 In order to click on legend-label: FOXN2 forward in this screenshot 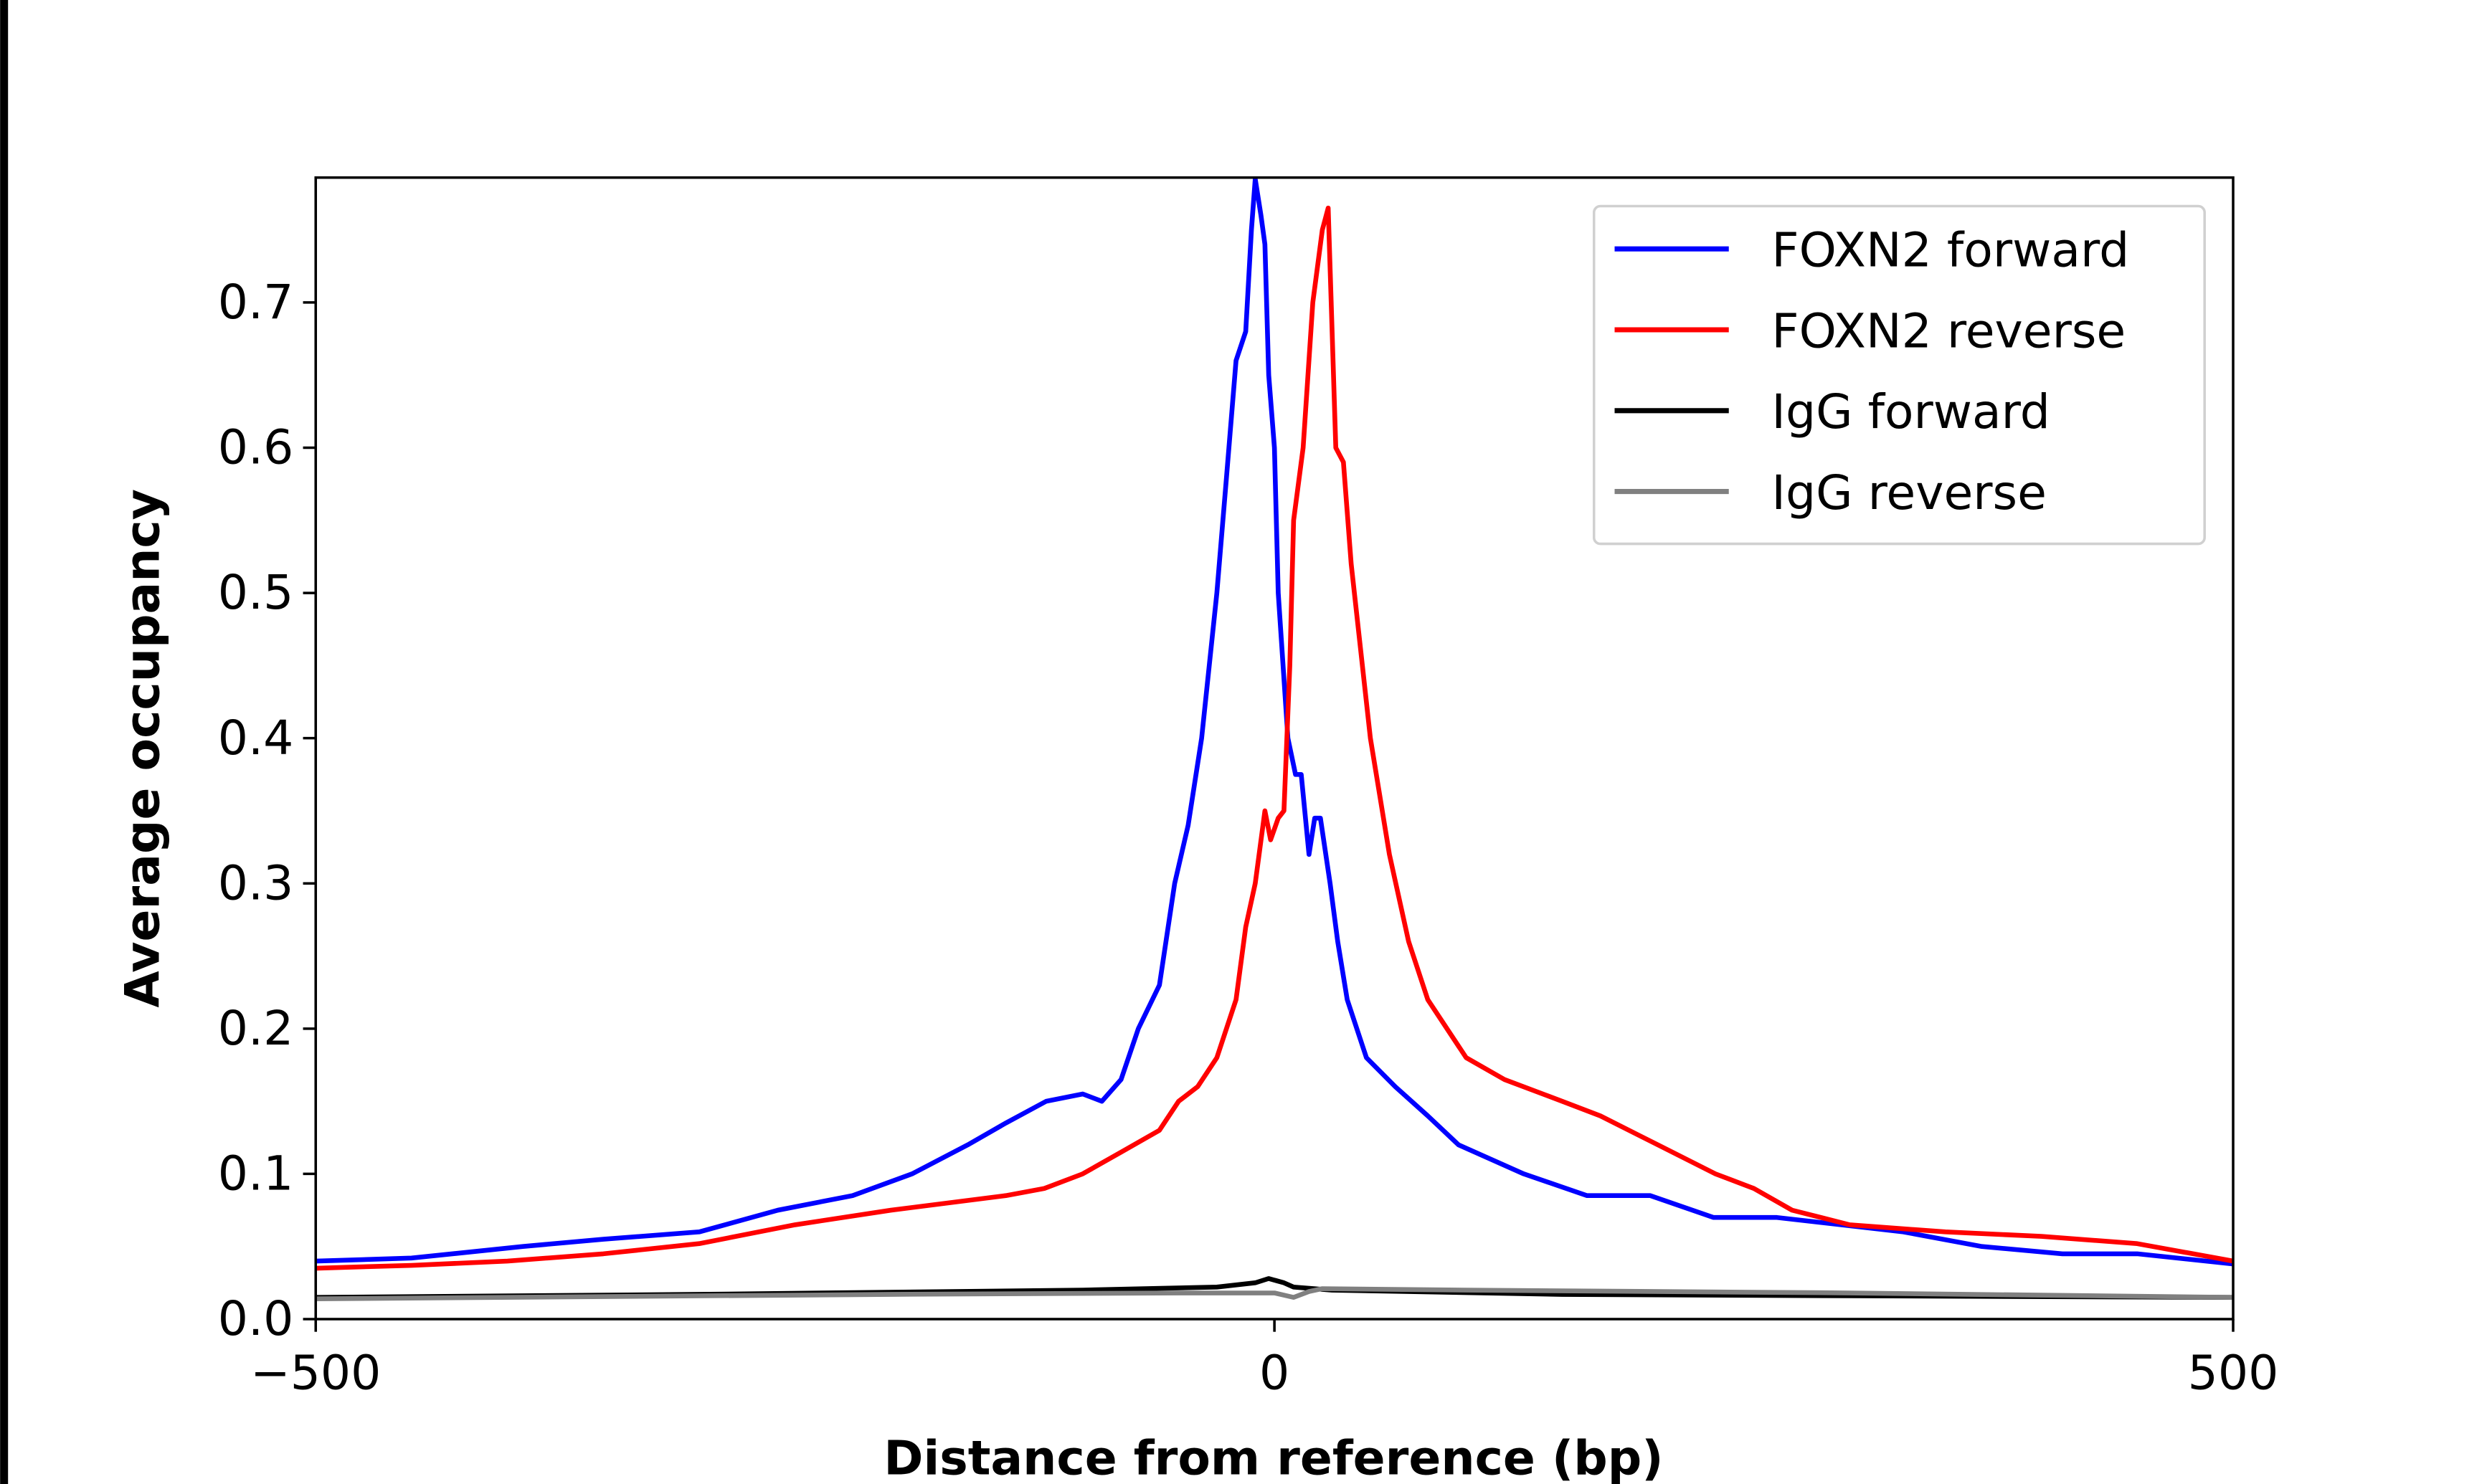, I will do `click(1950, 250)`.